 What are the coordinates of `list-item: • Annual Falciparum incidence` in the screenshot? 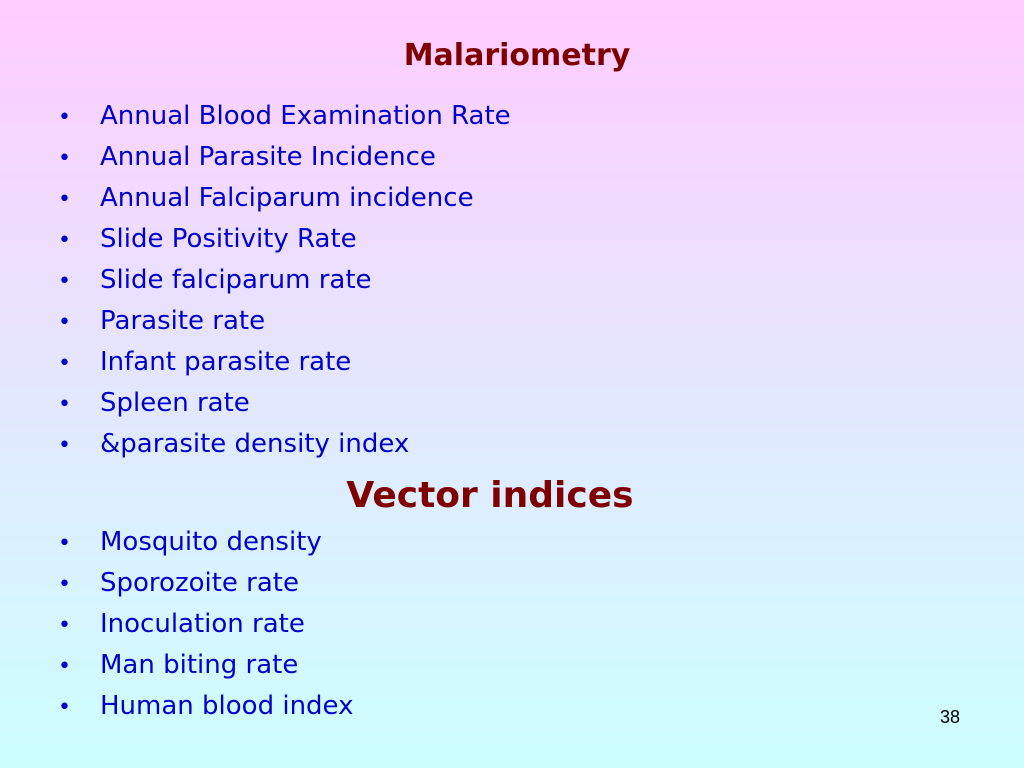 It's located at (284, 198).